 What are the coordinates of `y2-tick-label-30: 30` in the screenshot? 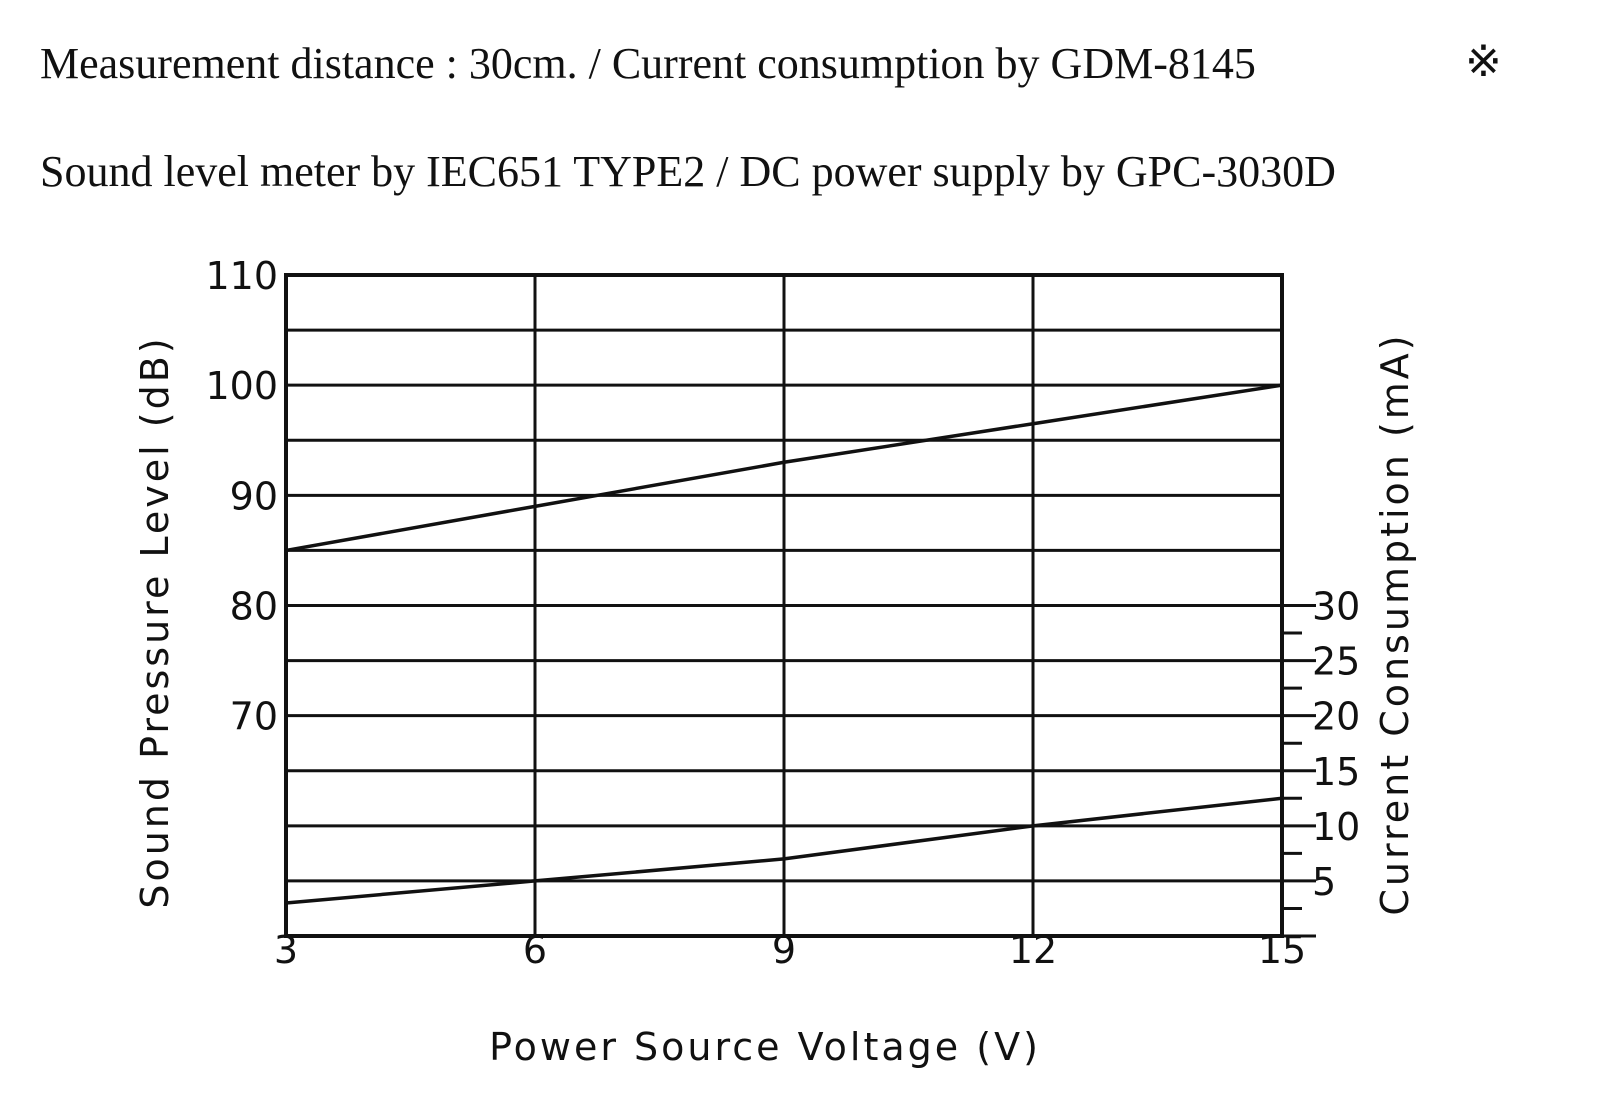 It's located at (1336, 607).